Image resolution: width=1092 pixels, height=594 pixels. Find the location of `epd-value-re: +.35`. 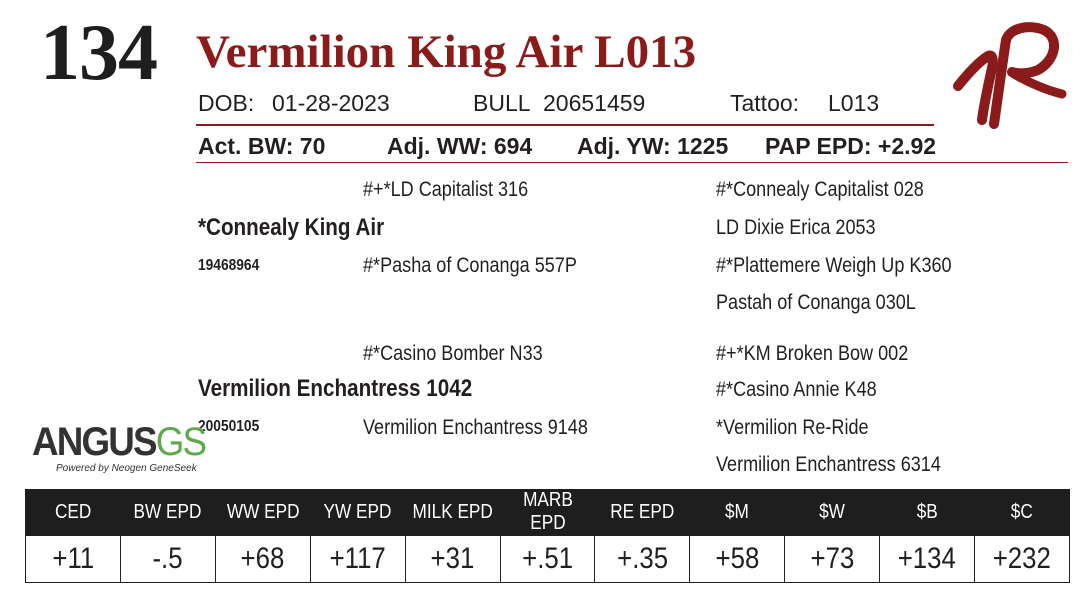

epd-value-re: +.35 is located at coordinates (642, 559).